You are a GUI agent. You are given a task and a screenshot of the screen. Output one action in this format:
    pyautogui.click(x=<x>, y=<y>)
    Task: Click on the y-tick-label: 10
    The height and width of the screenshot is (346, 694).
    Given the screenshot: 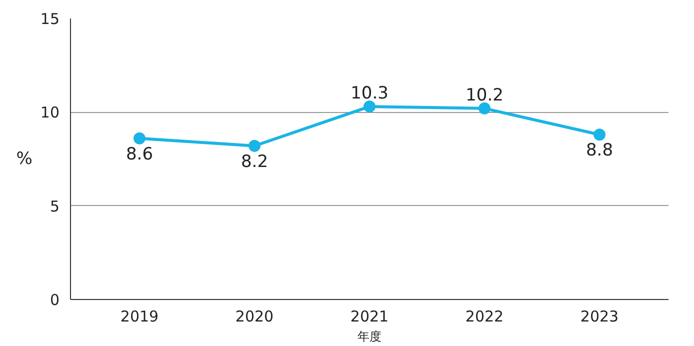 What is the action you would take?
    pyautogui.click(x=50, y=113)
    